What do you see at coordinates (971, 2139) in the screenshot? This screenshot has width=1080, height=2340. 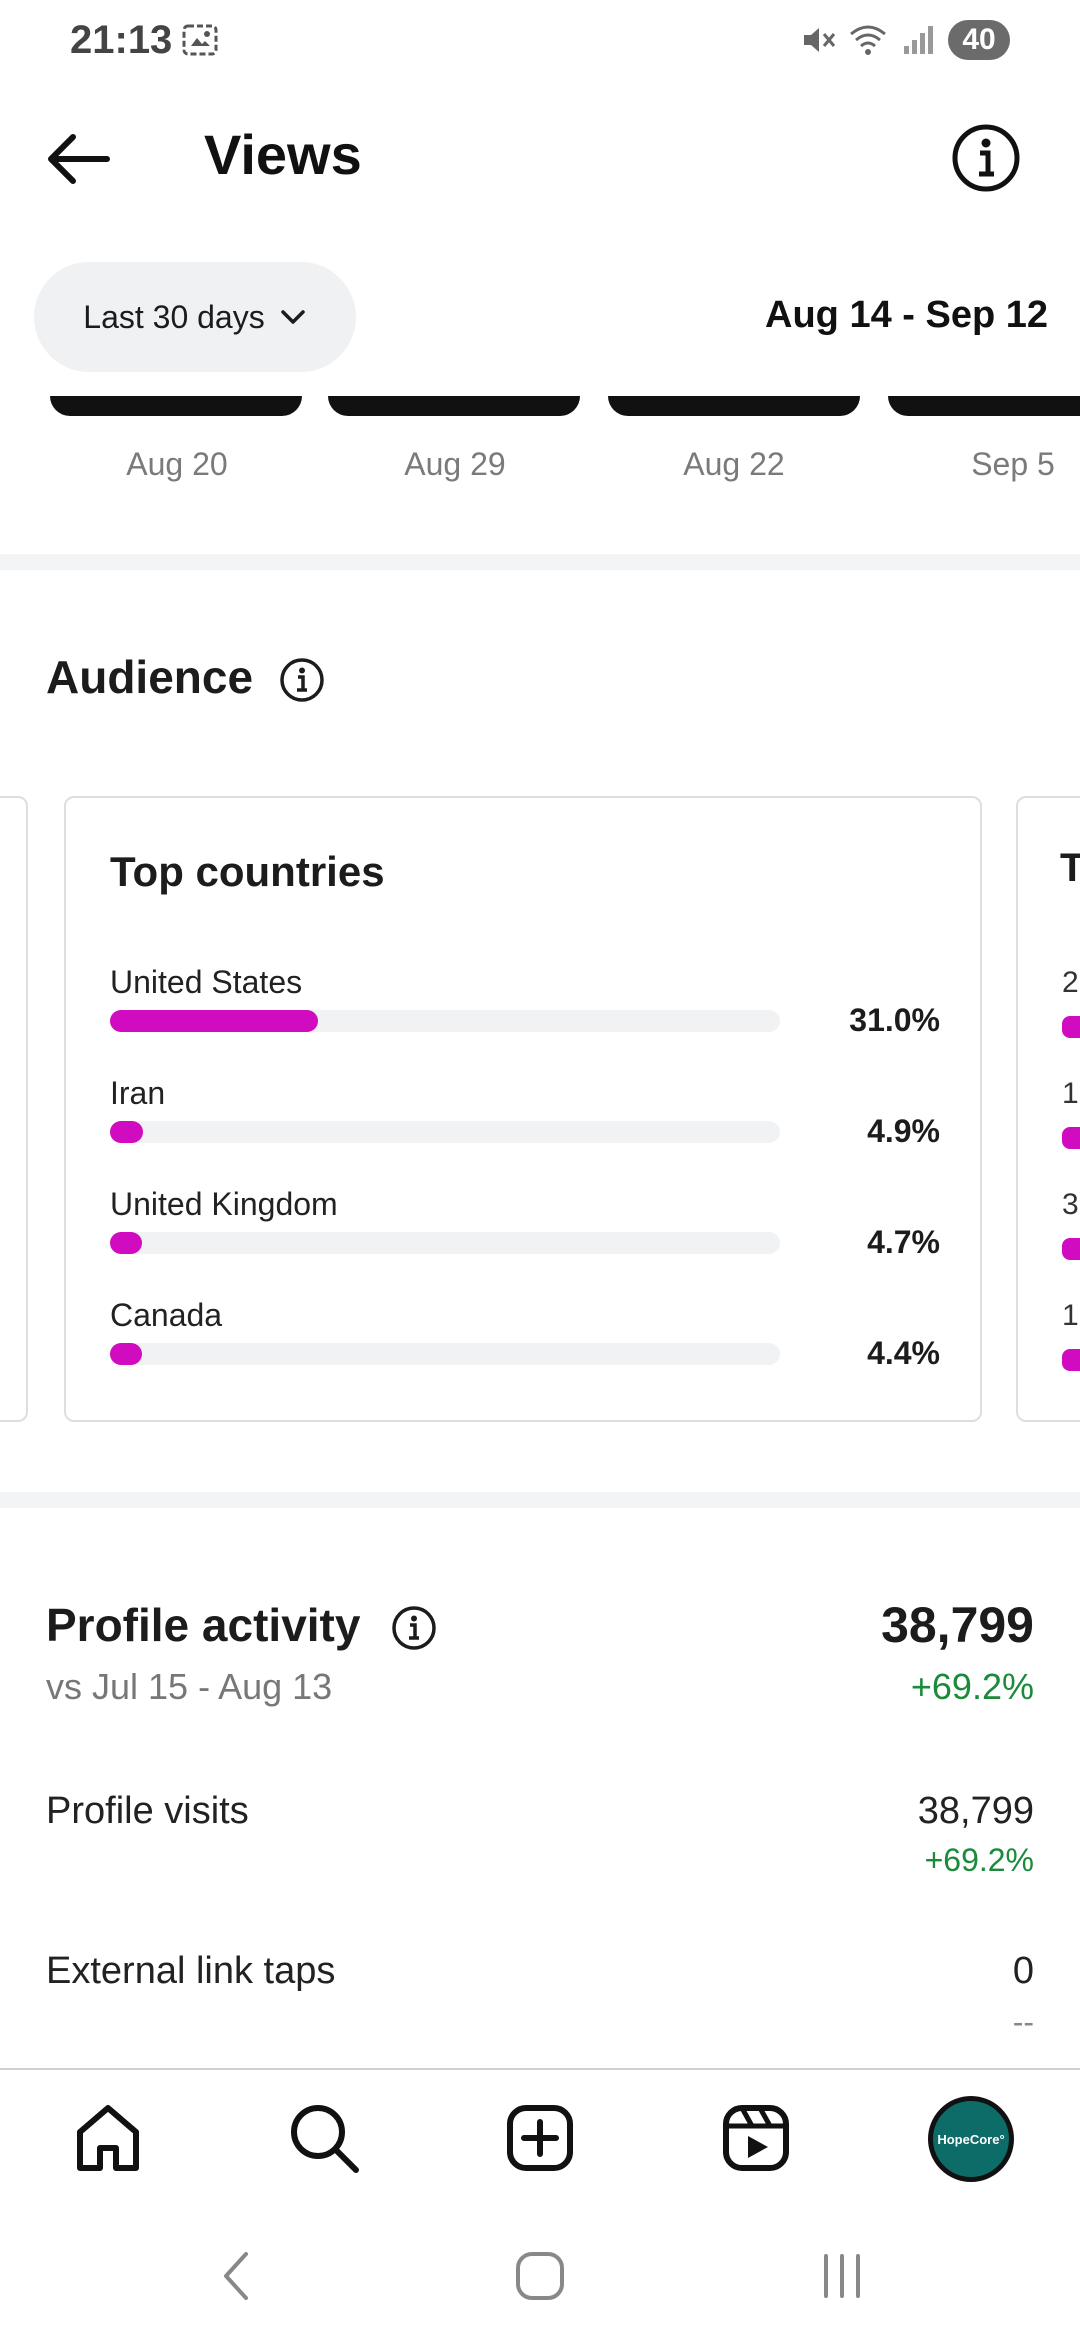 I see `profile-avatar: HopeCore°` at bounding box center [971, 2139].